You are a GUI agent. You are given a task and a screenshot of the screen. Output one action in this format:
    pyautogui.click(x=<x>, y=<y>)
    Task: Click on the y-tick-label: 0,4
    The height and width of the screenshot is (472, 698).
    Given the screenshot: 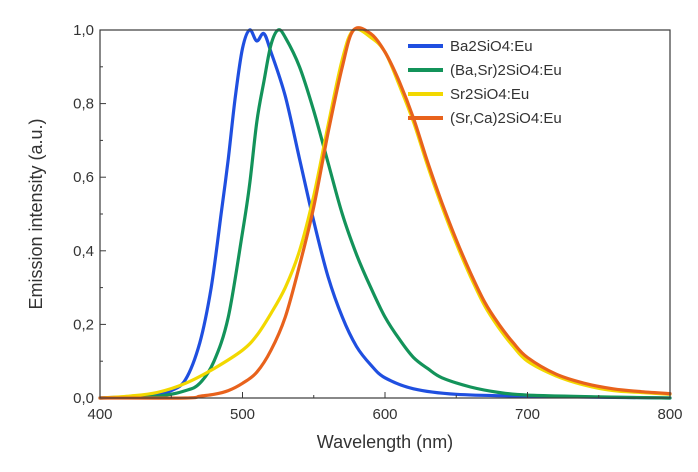 What is the action you would take?
    pyautogui.click(x=83, y=251)
    